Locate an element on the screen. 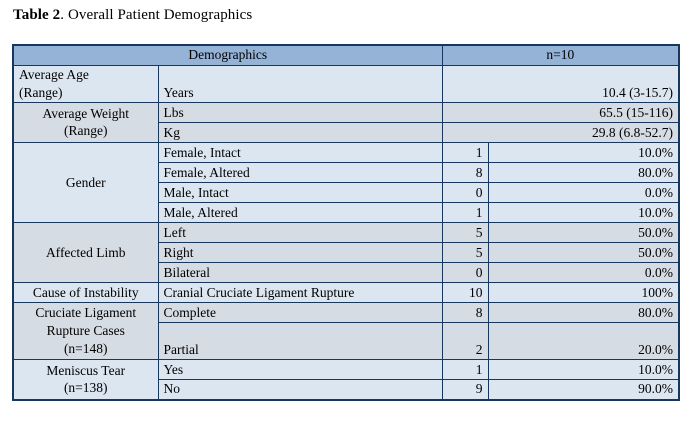 This screenshot has height=429, width=692. table-row: Bilateral 0 0.0% is located at coordinates (346, 273).